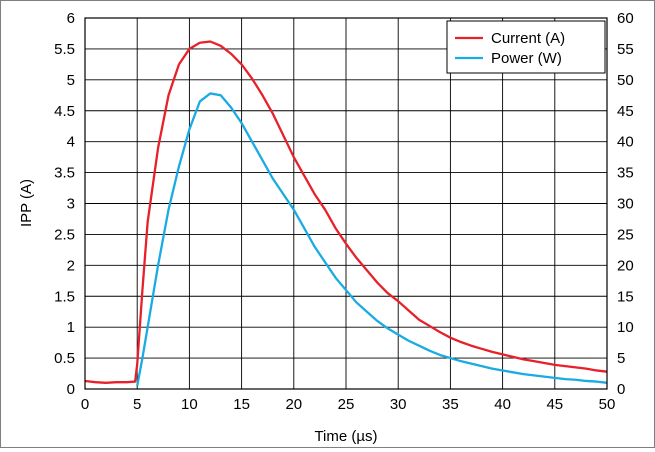  I want to click on y-tick-label-3: 1.5, so click(64, 296).